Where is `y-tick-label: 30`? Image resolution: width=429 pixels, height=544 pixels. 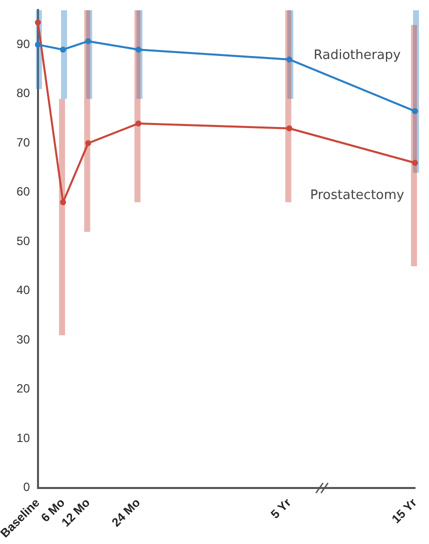
y-tick-label: 30 is located at coordinates (23, 339).